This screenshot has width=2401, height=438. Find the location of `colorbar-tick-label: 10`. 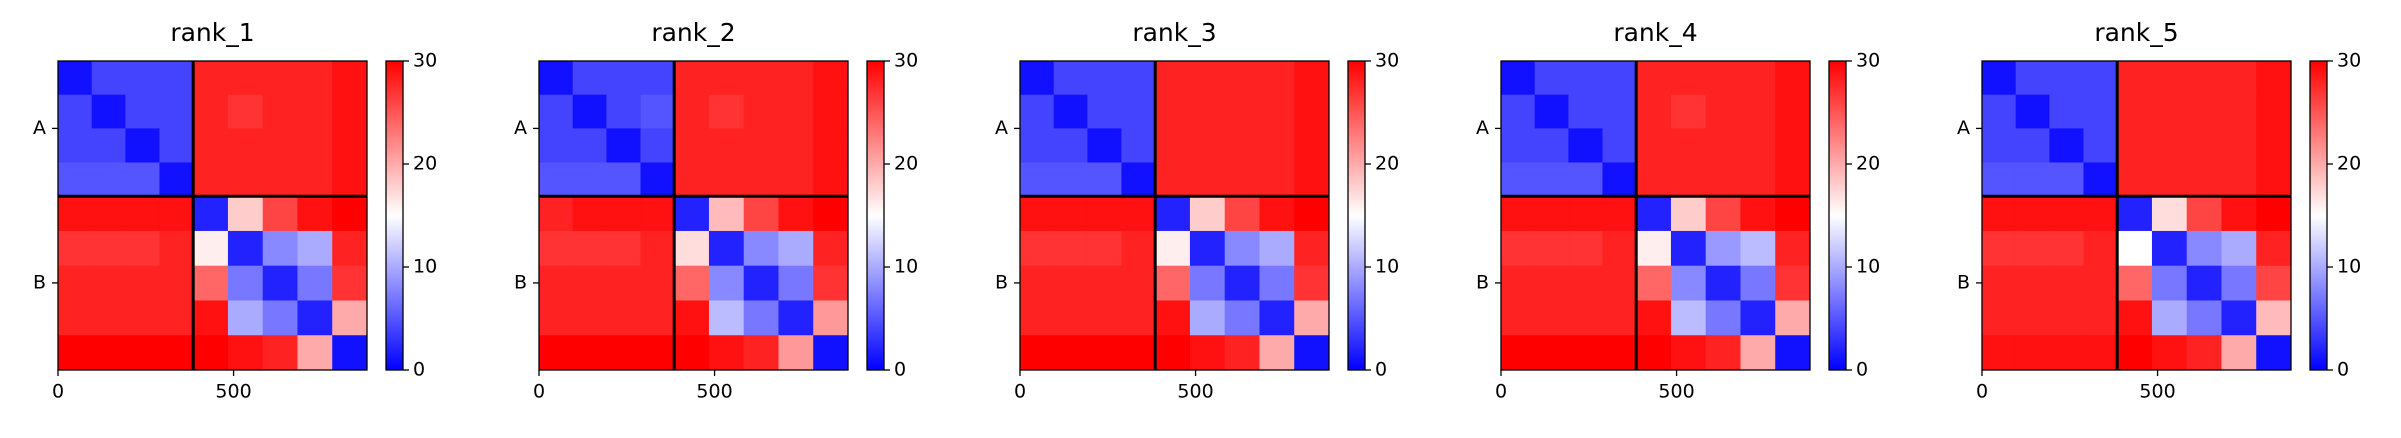

colorbar-tick-label: 10 is located at coordinates (1387, 267).